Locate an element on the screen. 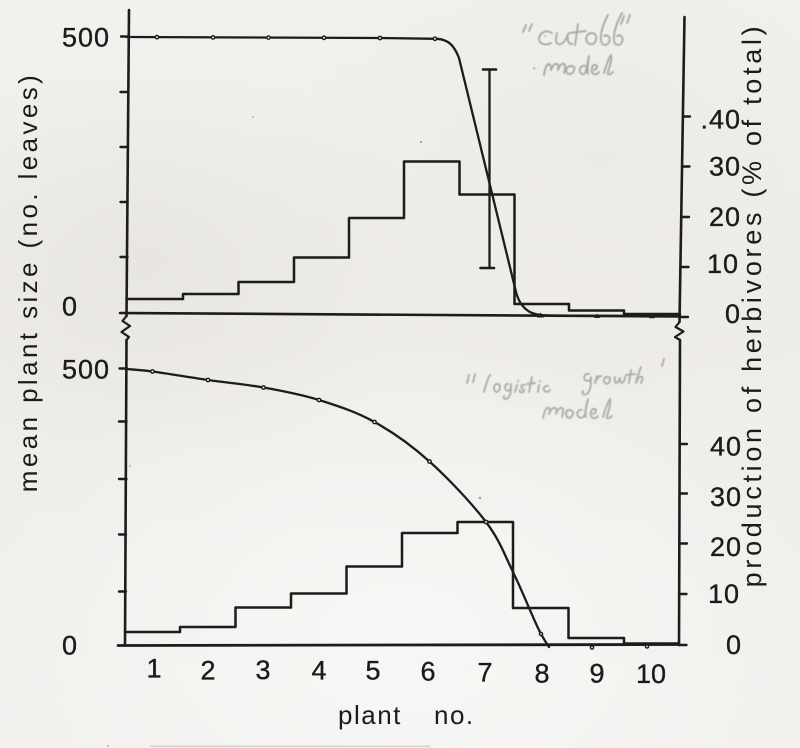 The height and width of the screenshot is (748, 800). svg-text: 9 is located at coordinates (596, 674).